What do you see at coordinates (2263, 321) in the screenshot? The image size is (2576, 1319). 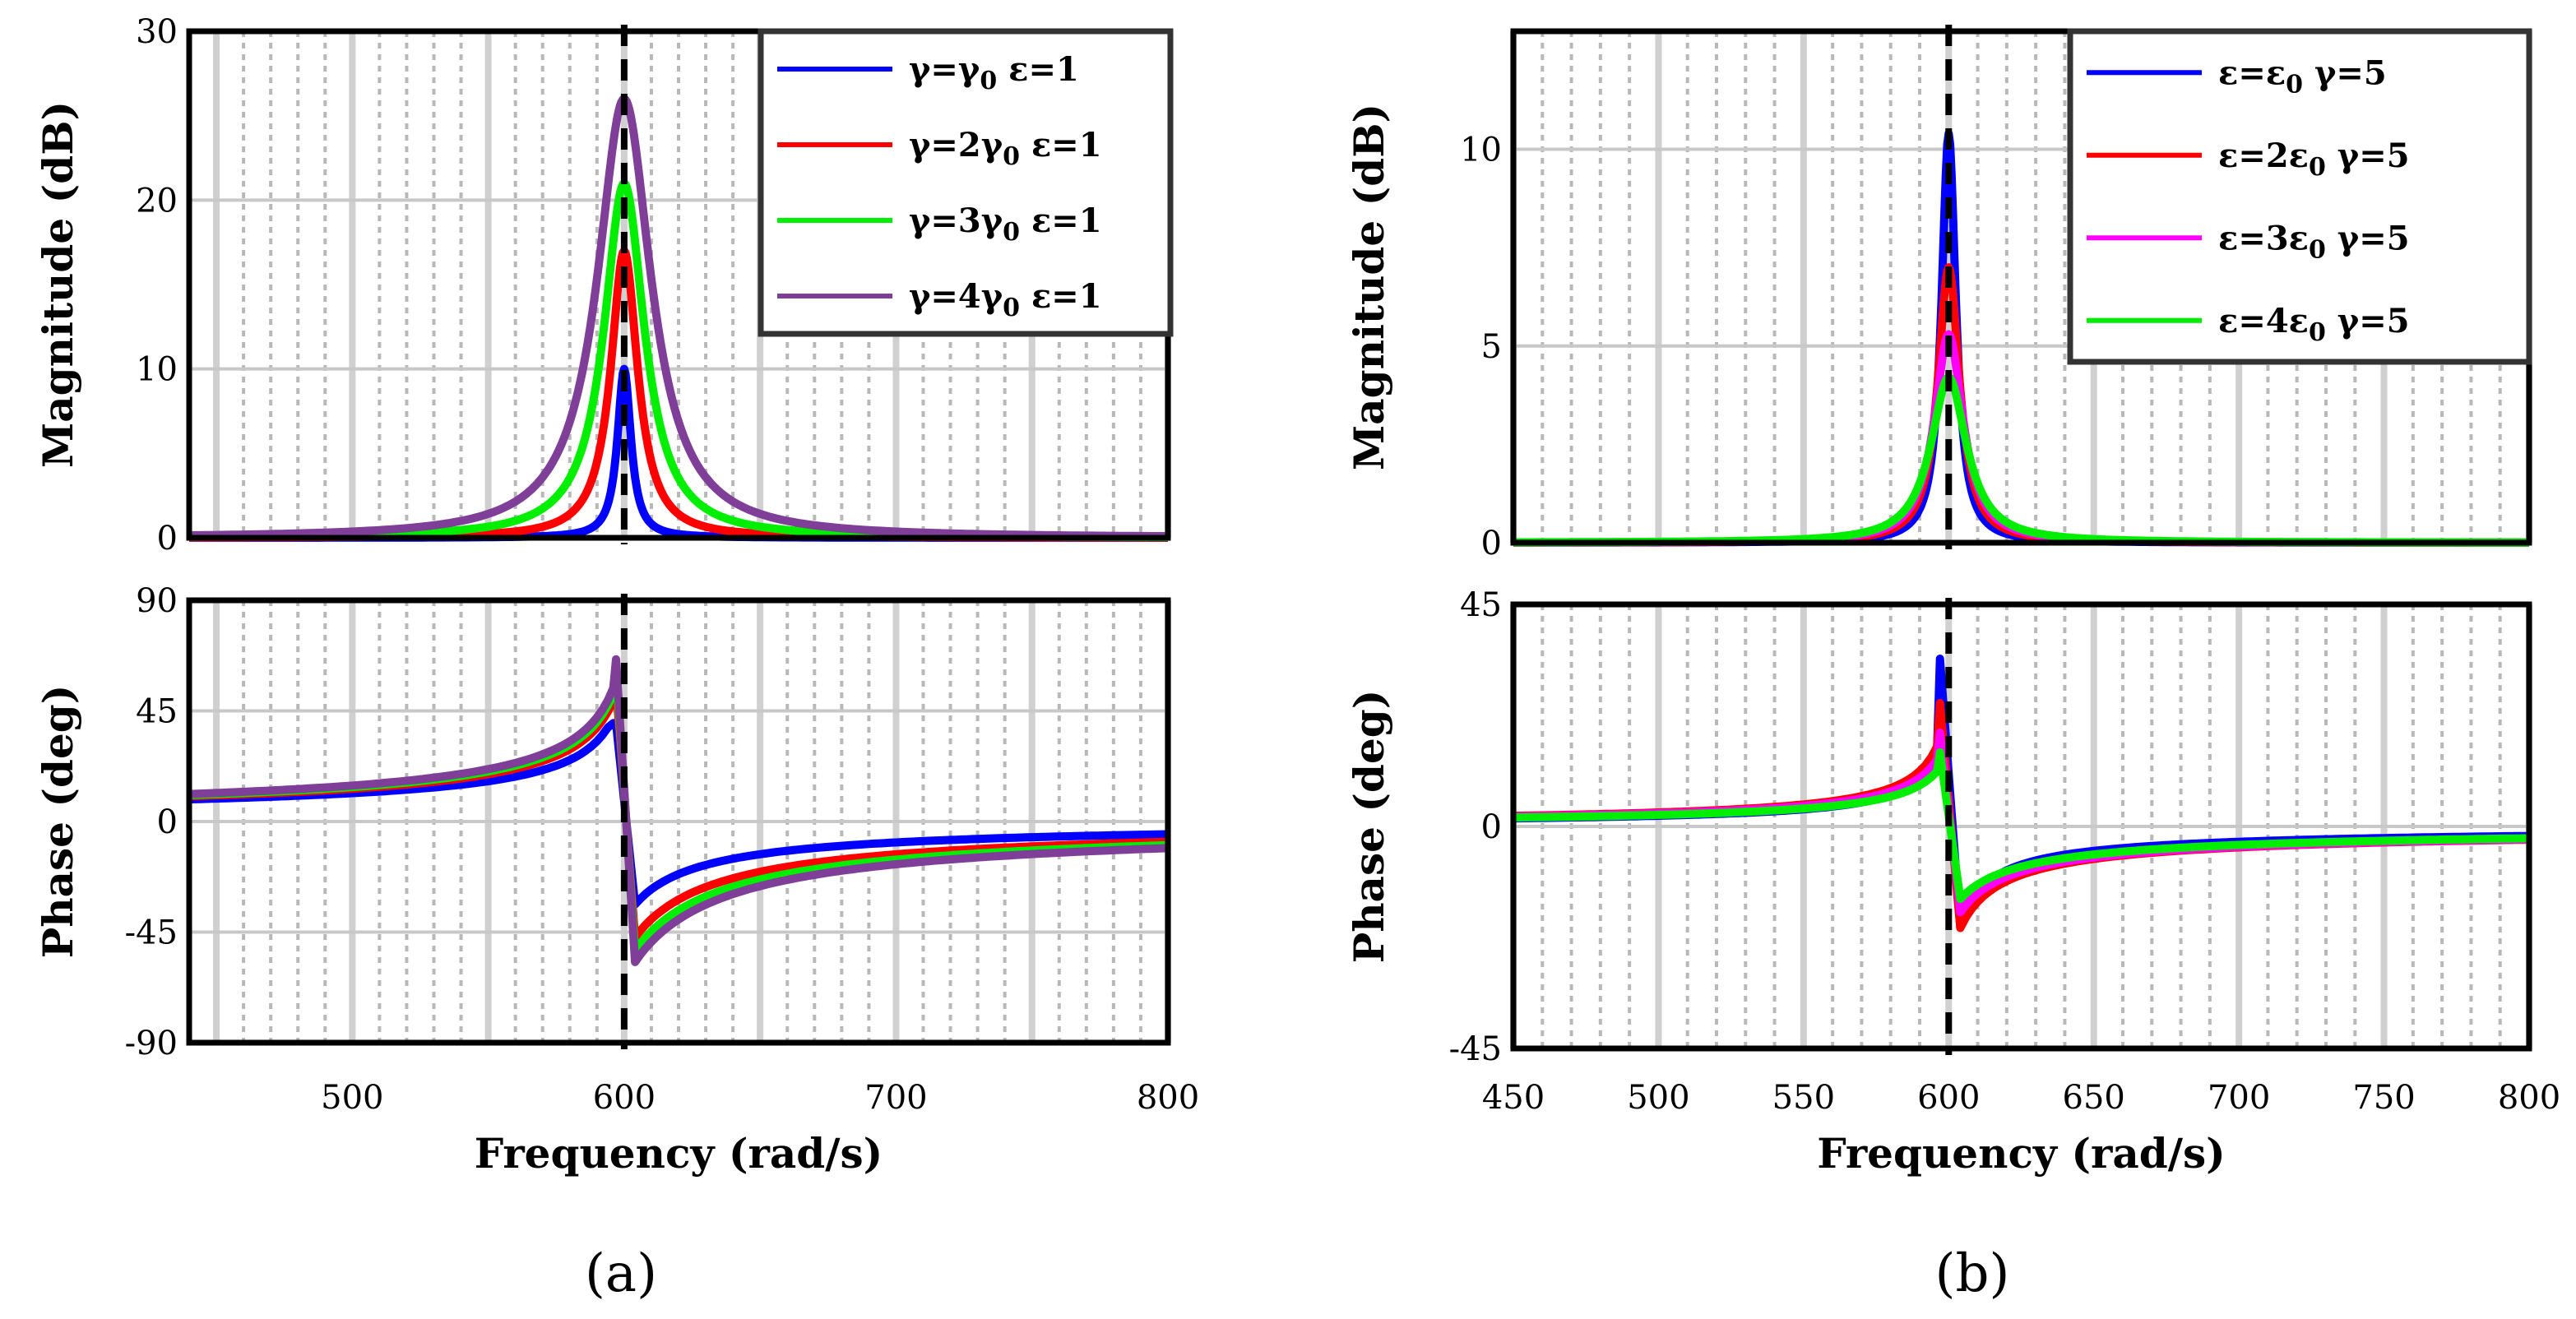 I see `legend-text: ε=4ε` at bounding box center [2263, 321].